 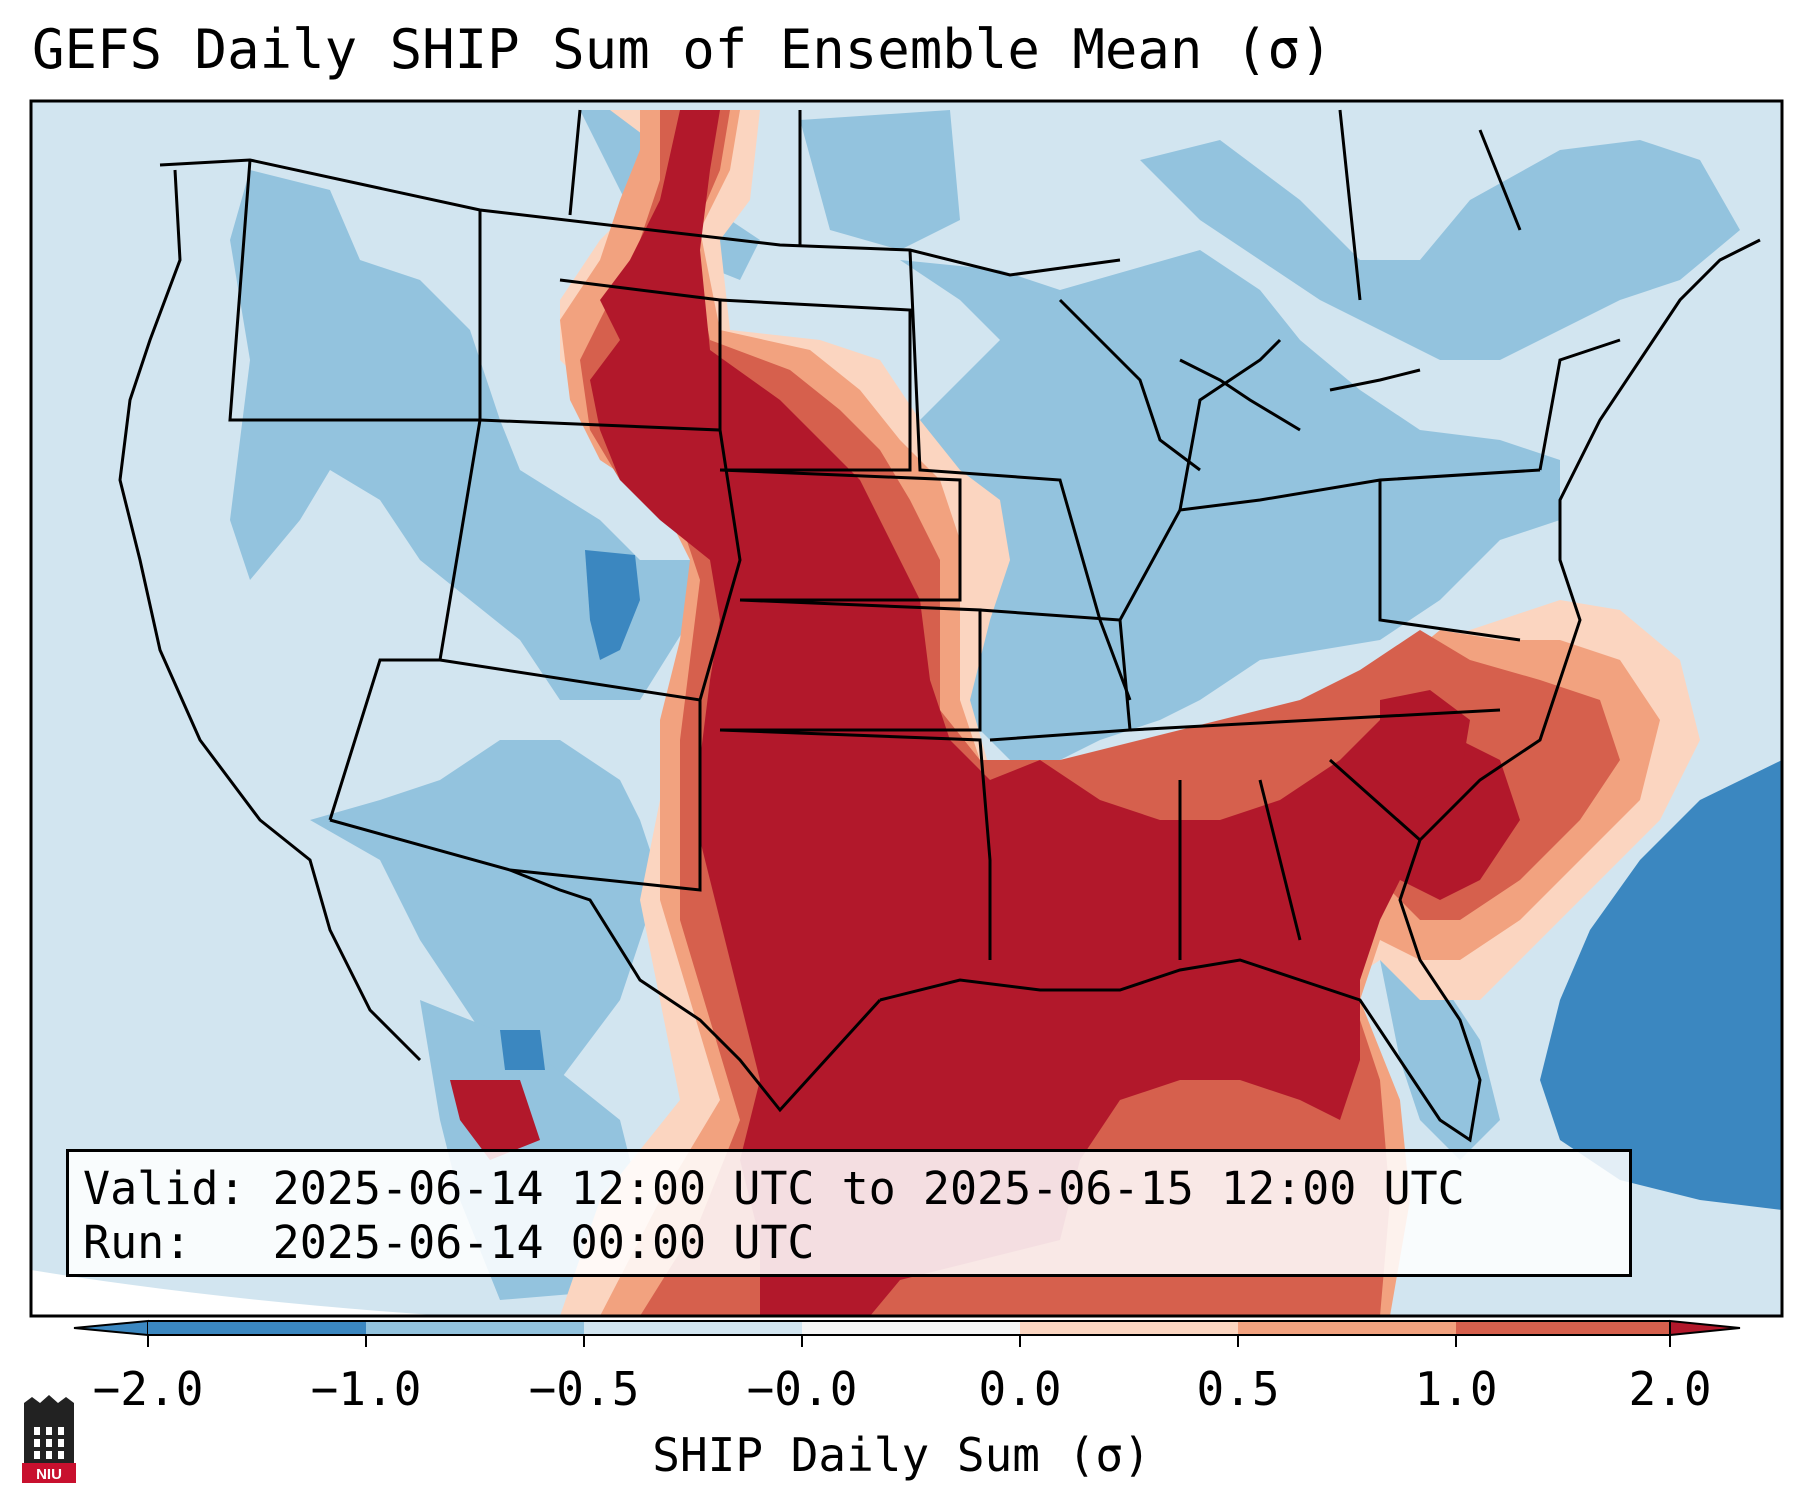 I want to click on colorbar, so click(x=907, y=1333).